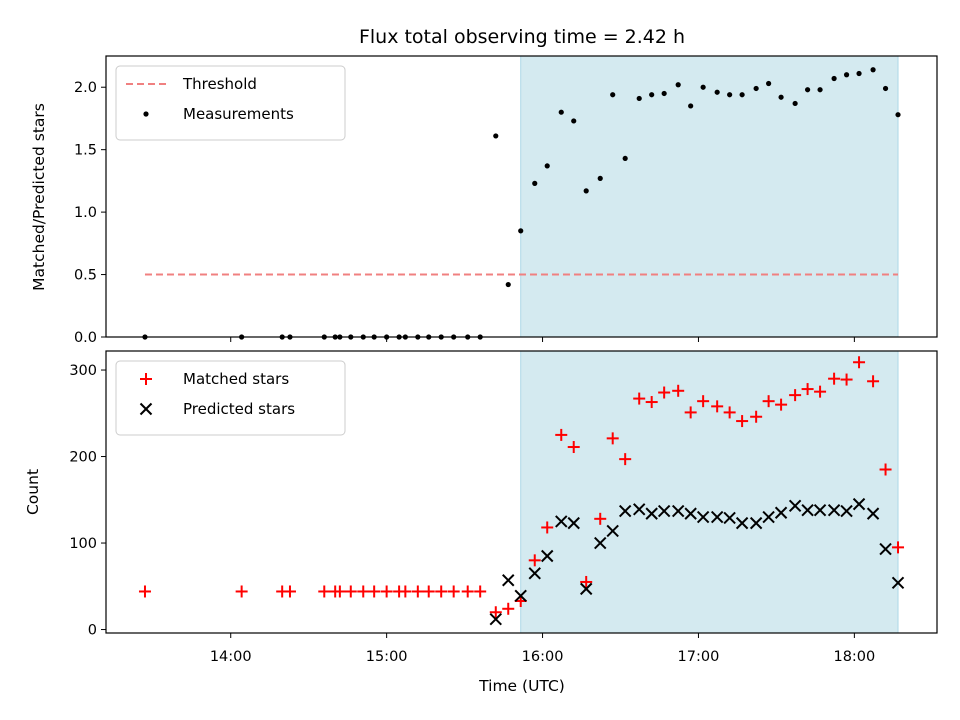 The width and height of the screenshot is (960, 720). What do you see at coordinates (230, 398) in the screenshot?
I see `legend: Matched stars Predicted stars` at bounding box center [230, 398].